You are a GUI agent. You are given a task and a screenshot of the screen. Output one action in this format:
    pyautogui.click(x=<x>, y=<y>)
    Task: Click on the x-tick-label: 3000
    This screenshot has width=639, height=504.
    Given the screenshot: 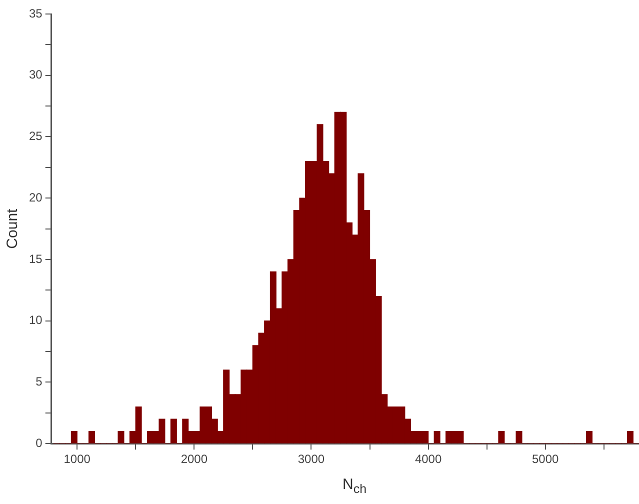 What is the action you would take?
    pyautogui.click(x=311, y=459)
    